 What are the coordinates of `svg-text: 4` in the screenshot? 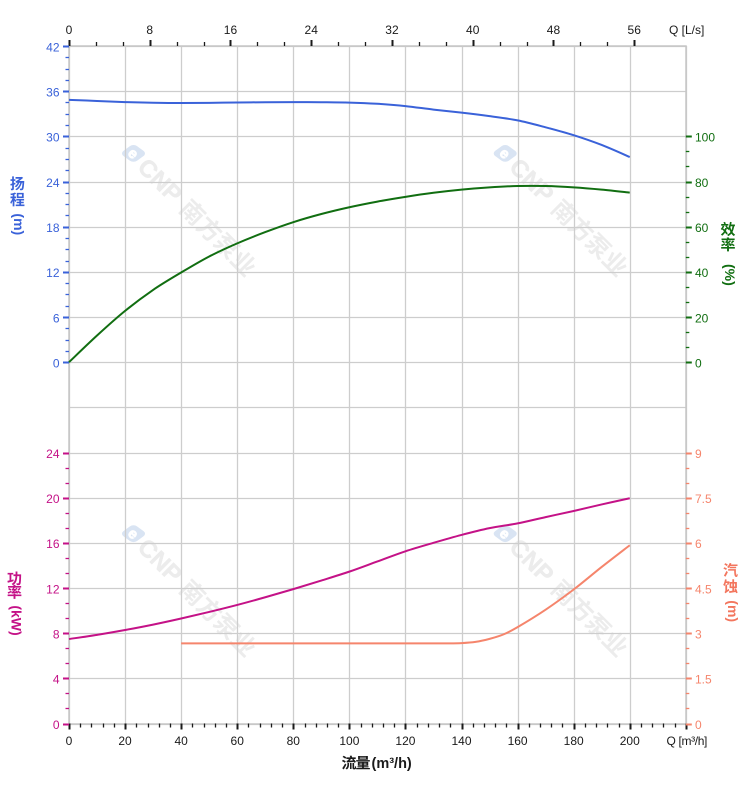 It's located at (56, 680).